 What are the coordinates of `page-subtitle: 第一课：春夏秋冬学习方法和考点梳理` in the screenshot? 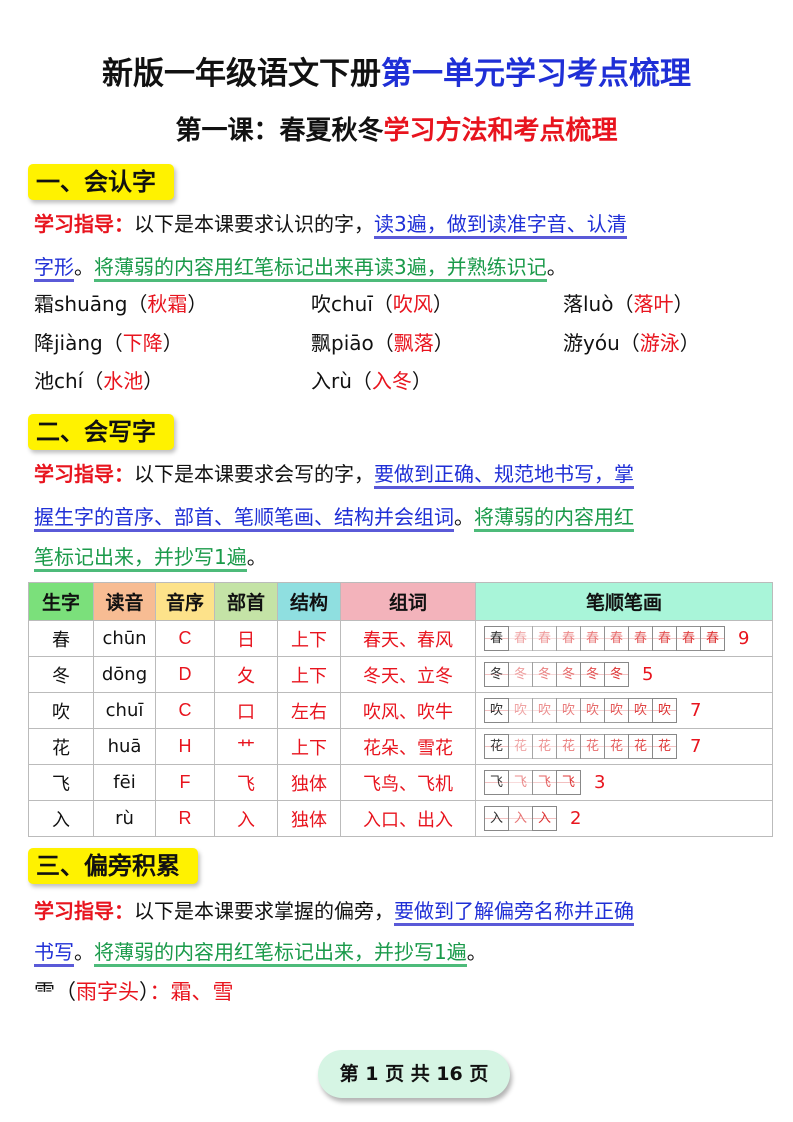 It's located at (396, 128).